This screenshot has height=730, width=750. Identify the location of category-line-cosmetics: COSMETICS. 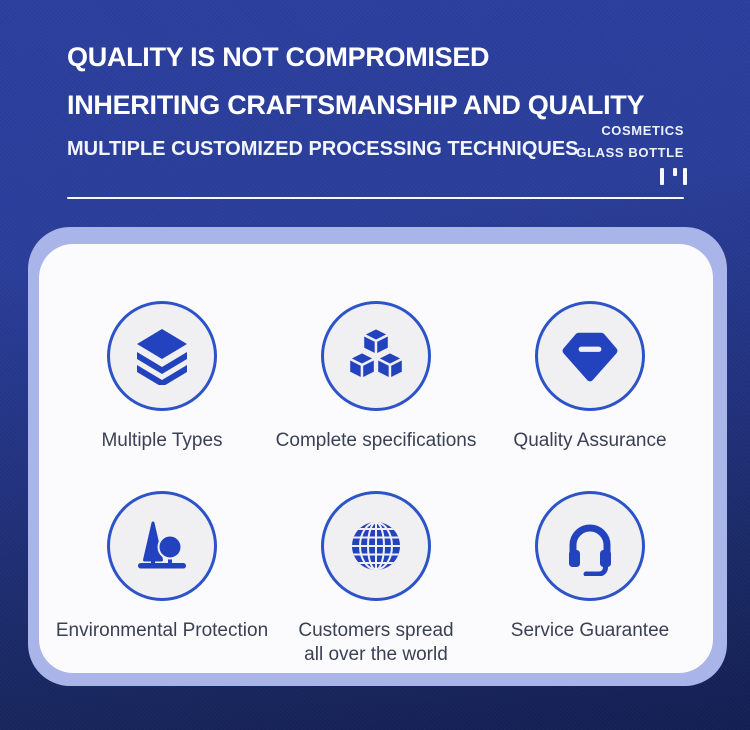
(642, 130).